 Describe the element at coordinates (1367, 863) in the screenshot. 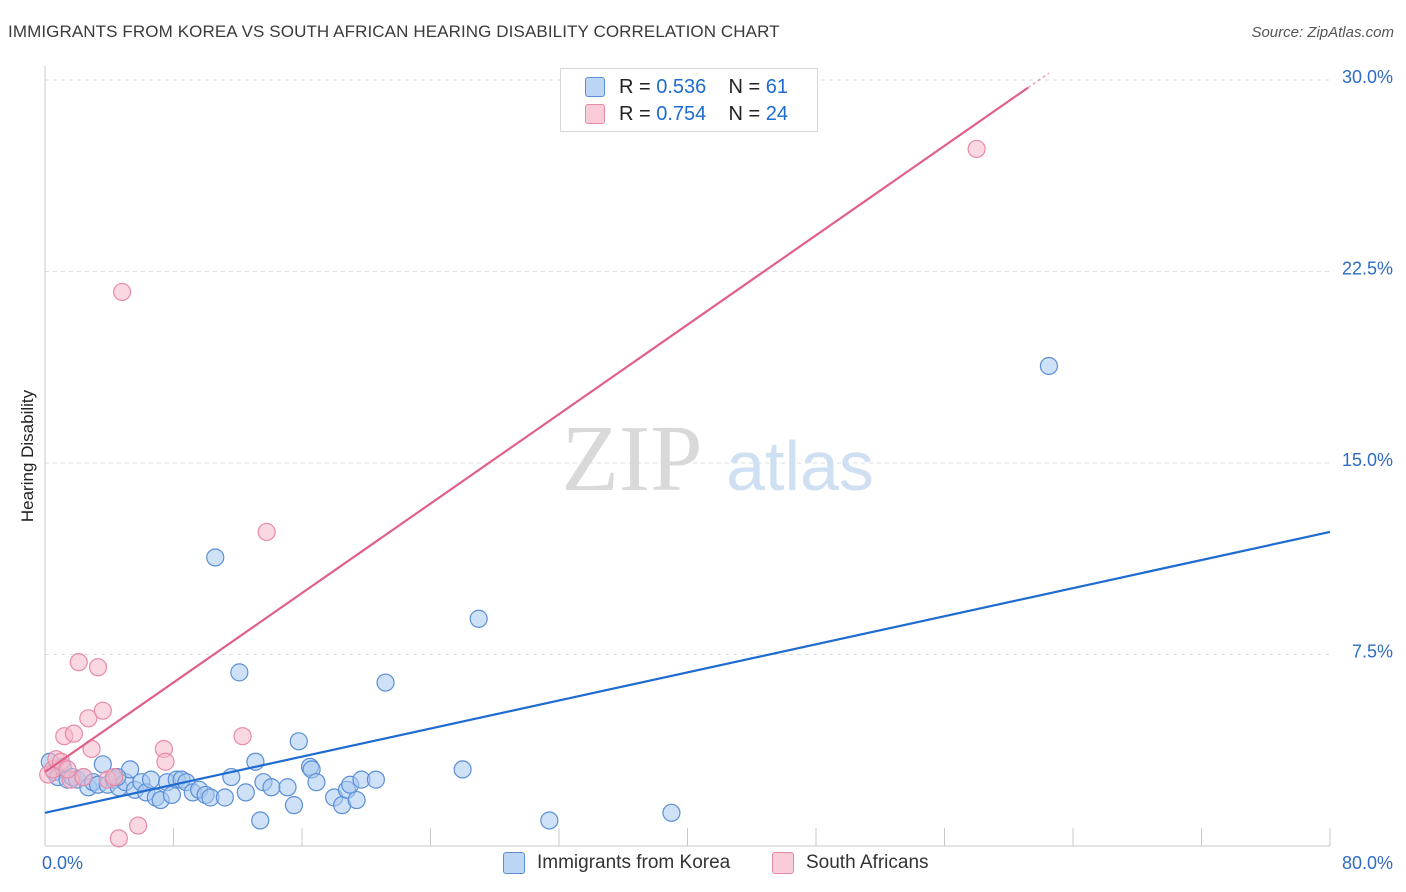

I see `x-tick-label-max: 80.0%` at that location.